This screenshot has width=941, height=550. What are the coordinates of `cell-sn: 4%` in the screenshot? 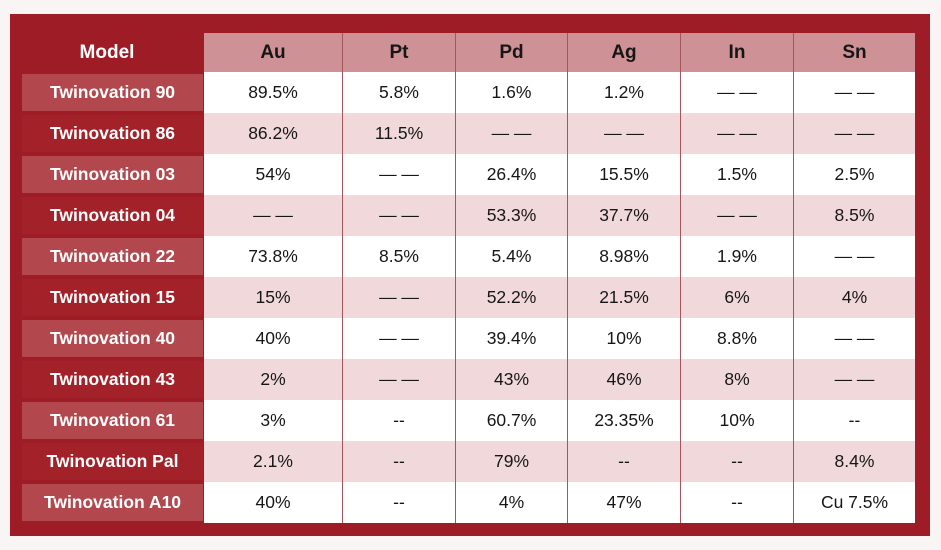 It's located at (854, 297).